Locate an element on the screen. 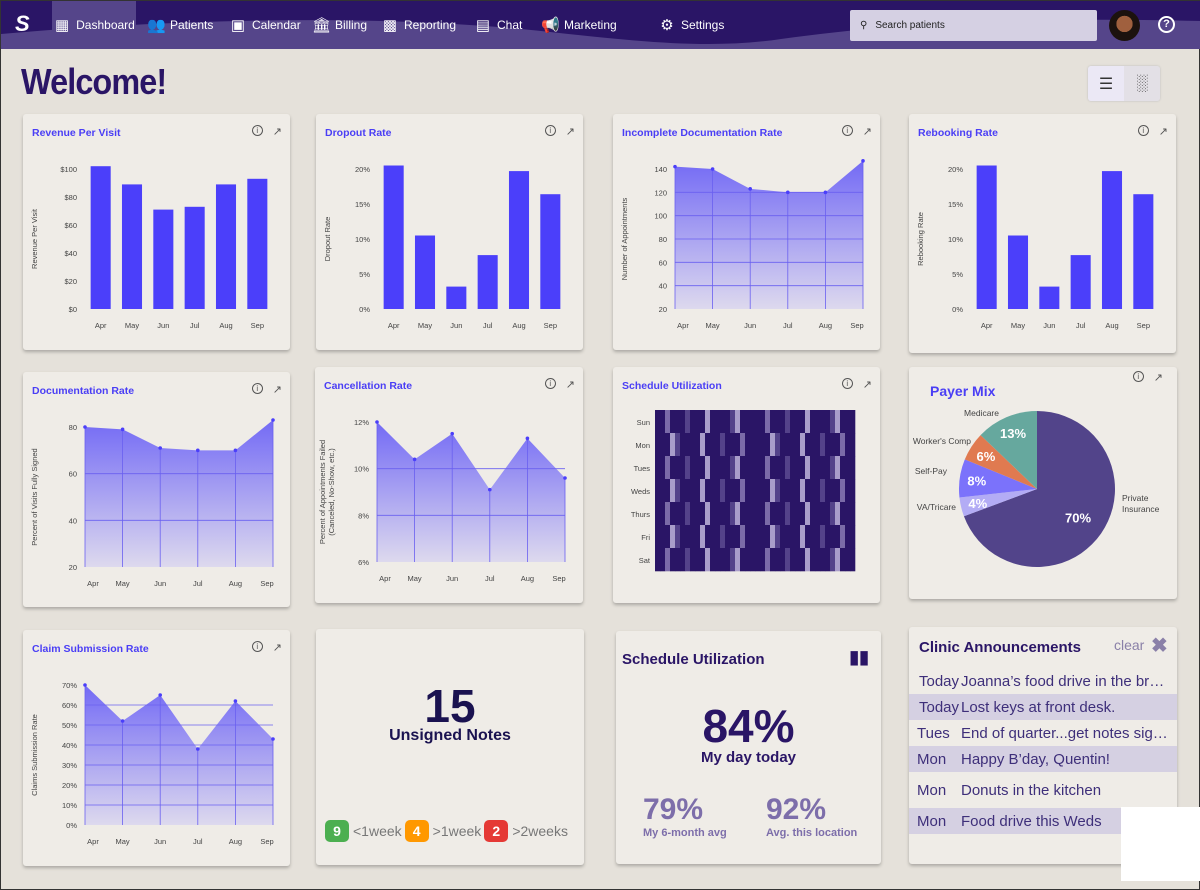 This screenshot has width=1200, height=890. help-icon: ? is located at coordinates (1166, 24).